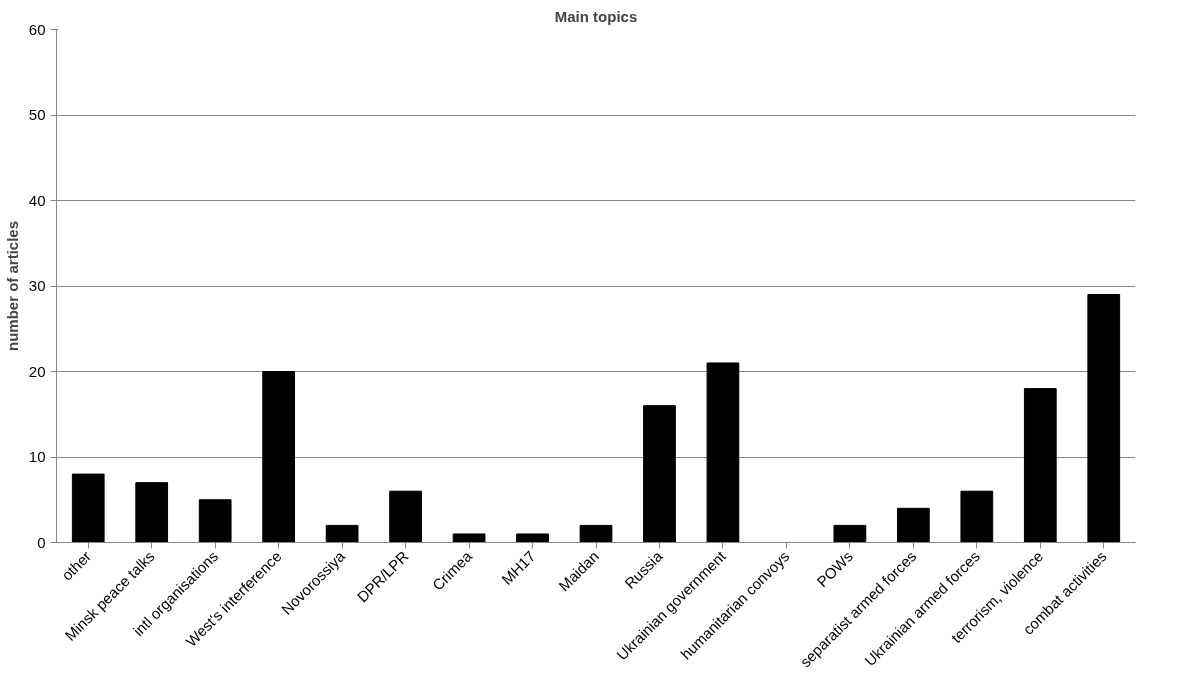  Describe the element at coordinates (37, 456) in the screenshot. I see `y-tick-label: 10` at that location.